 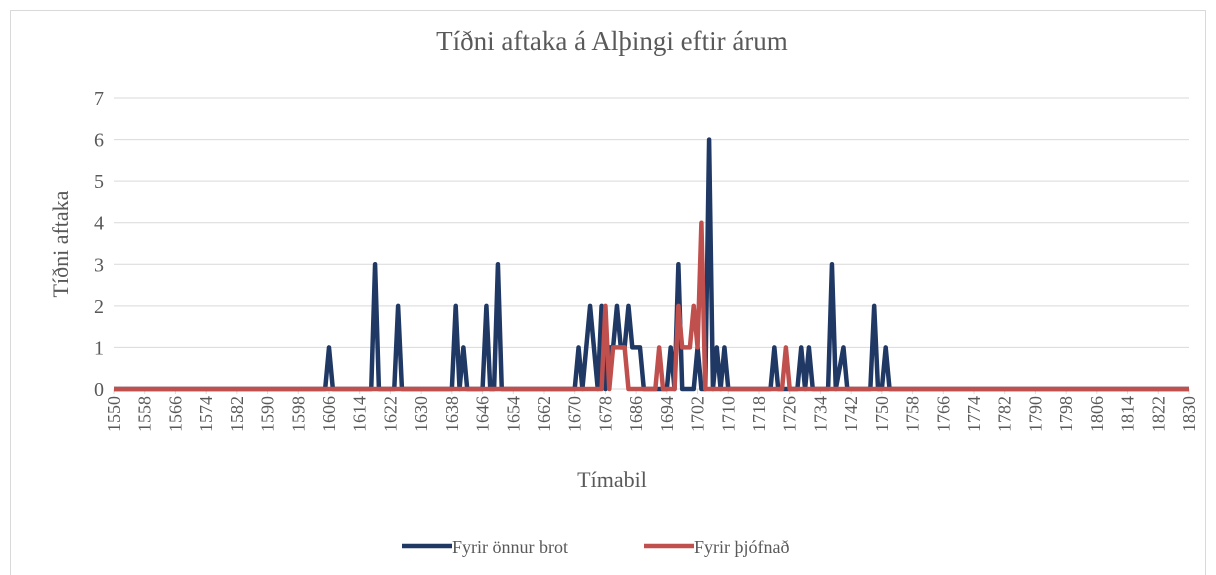 I want to click on x-tick-label: 1622, so click(x=390, y=414).